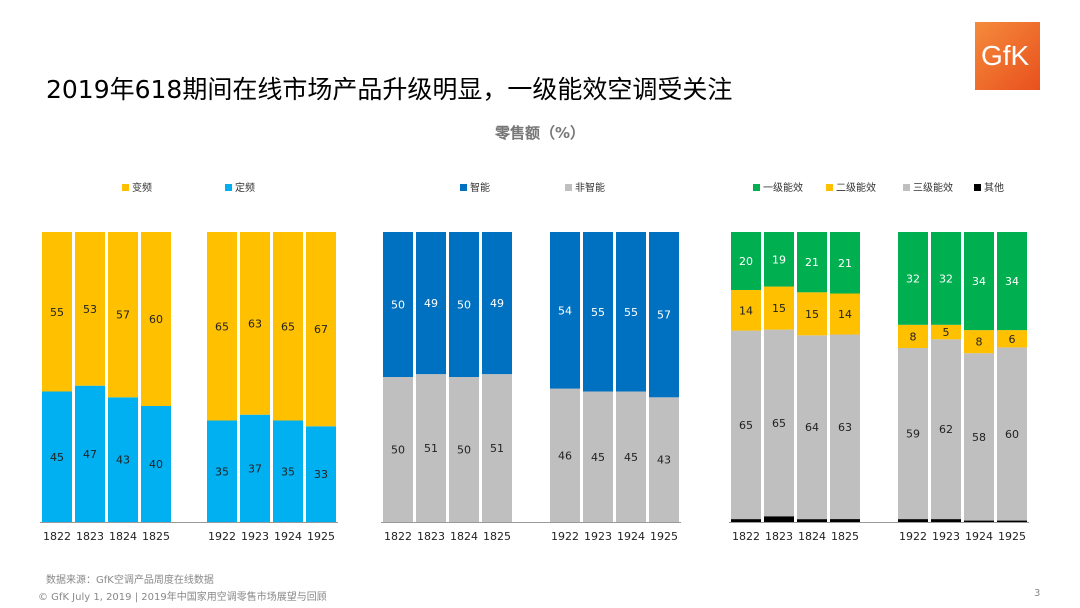  I want to click on data-label: 53, so click(90, 309).